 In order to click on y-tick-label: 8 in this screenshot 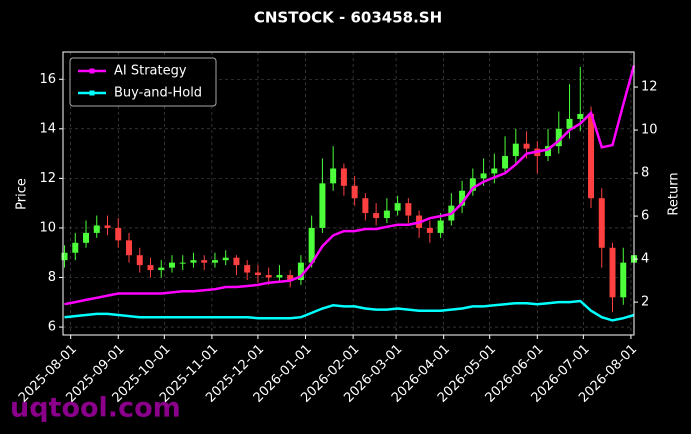, I will do `click(52, 277)`.